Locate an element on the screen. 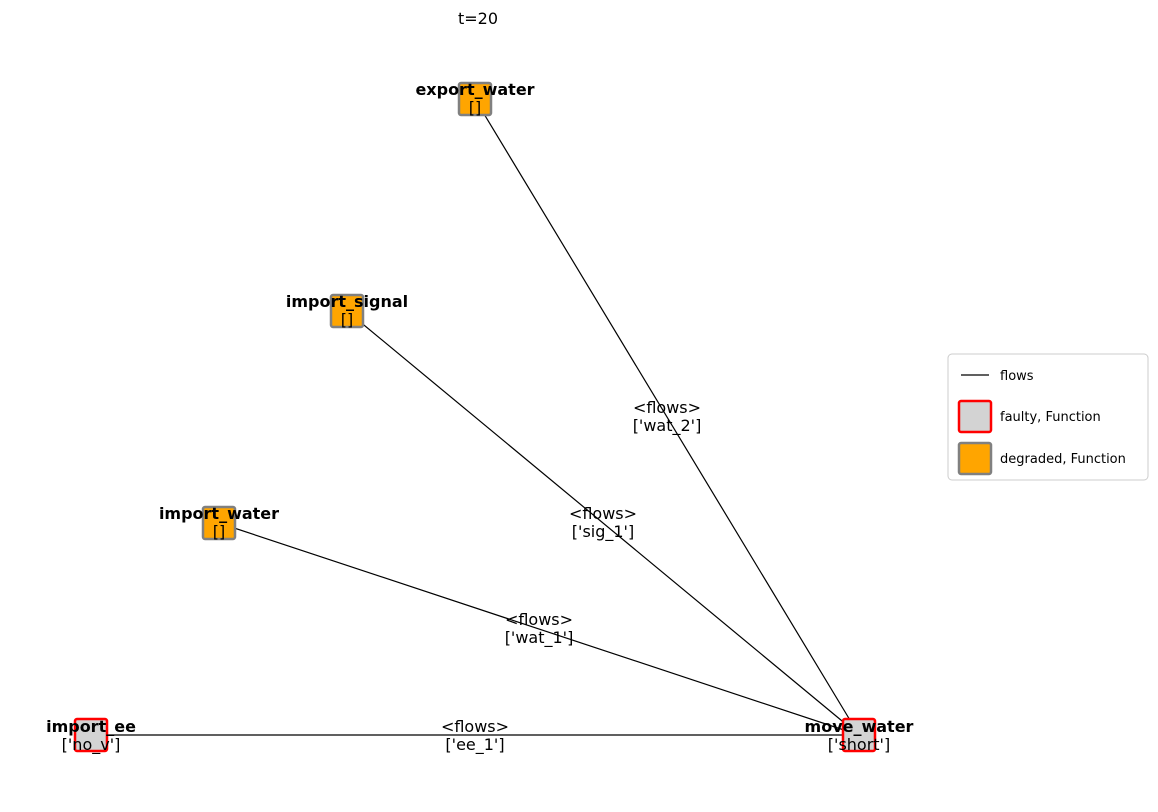  node-label-import-water: import_water is located at coordinates (219, 513).